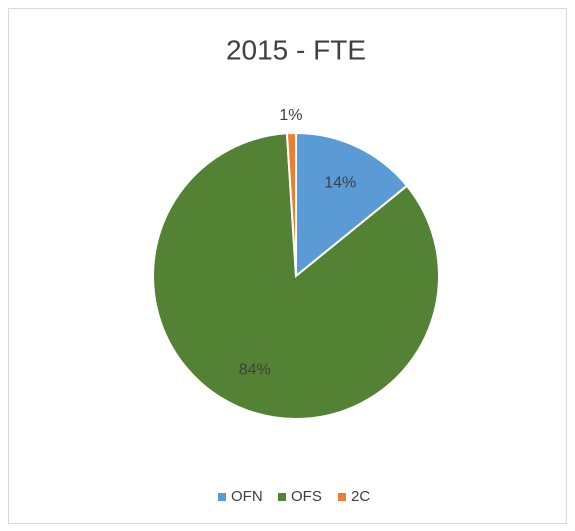  I want to click on data-label: 1%, so click(290, 115).